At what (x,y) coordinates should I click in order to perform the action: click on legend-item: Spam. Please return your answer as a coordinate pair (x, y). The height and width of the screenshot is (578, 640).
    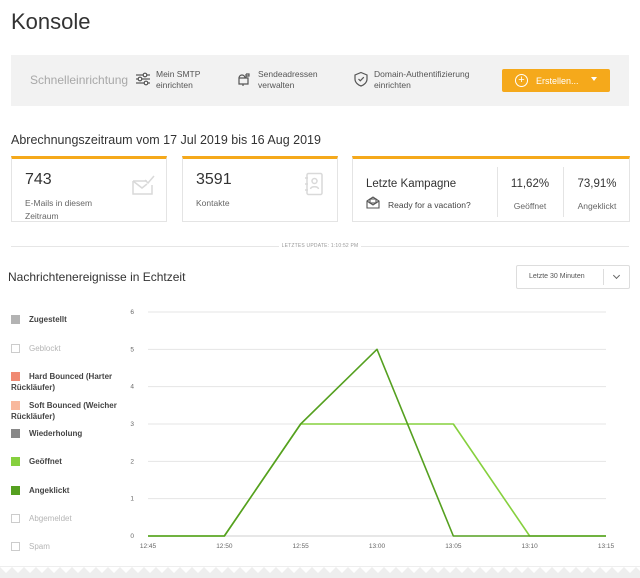
    Looking at the image, I should click on (30, 546).